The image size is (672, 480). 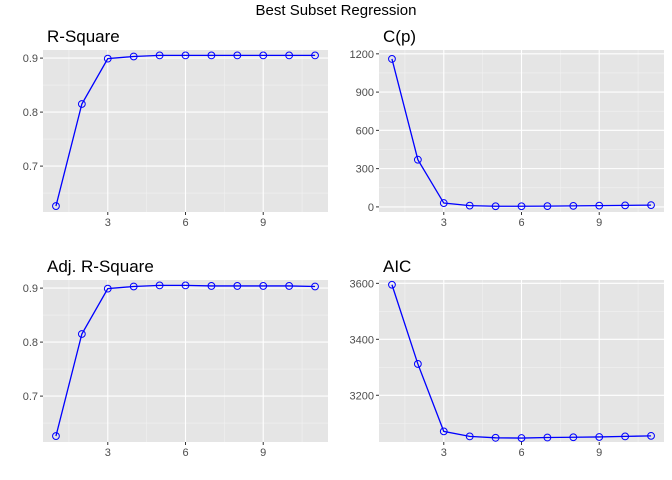 I want to click on c-p-x-tick-label: 9, so click(x=599, y=223).